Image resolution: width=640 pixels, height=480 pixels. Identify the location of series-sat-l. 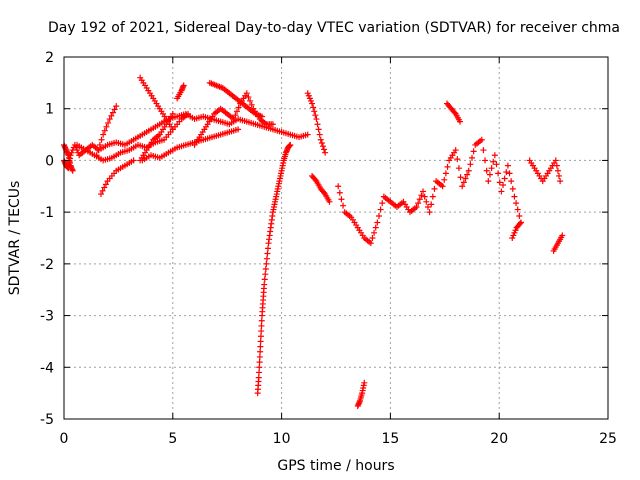
(274, 269).